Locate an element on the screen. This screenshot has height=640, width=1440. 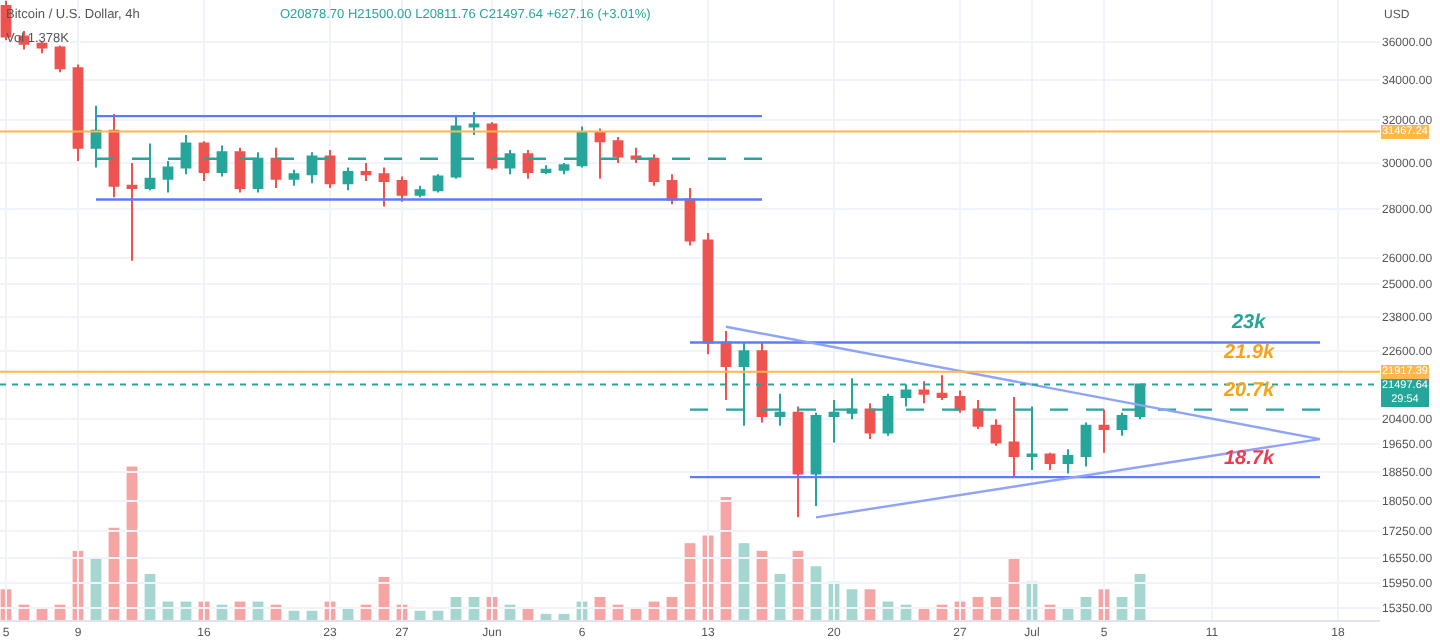
annotation: 20.7k is located at coordinates (1248, 391).